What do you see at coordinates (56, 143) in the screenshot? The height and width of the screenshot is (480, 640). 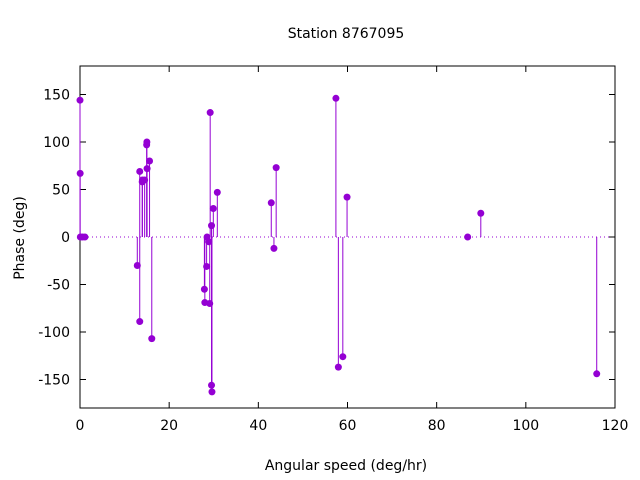 I see `y-tick-label: 100` at bounding box center [56, 143].